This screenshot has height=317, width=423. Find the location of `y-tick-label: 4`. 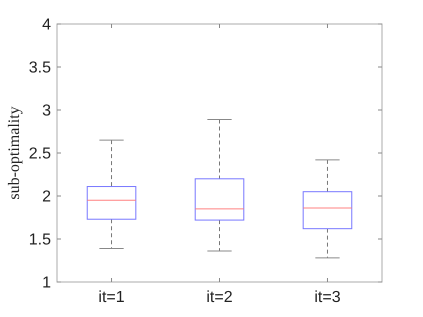

y-tick-label: 4 is located at coordinates (47, 25).